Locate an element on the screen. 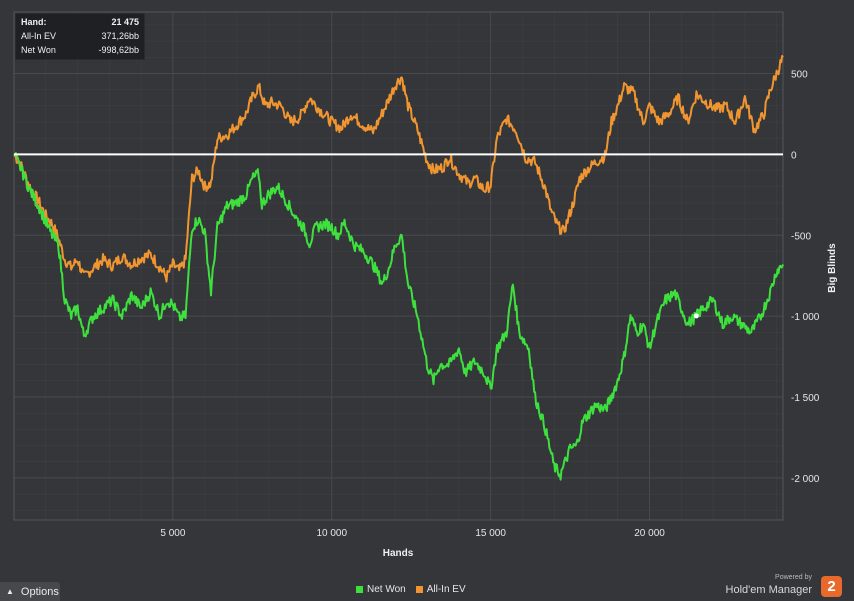  legend-label: All-In EV is located at coordinates (446, 589).